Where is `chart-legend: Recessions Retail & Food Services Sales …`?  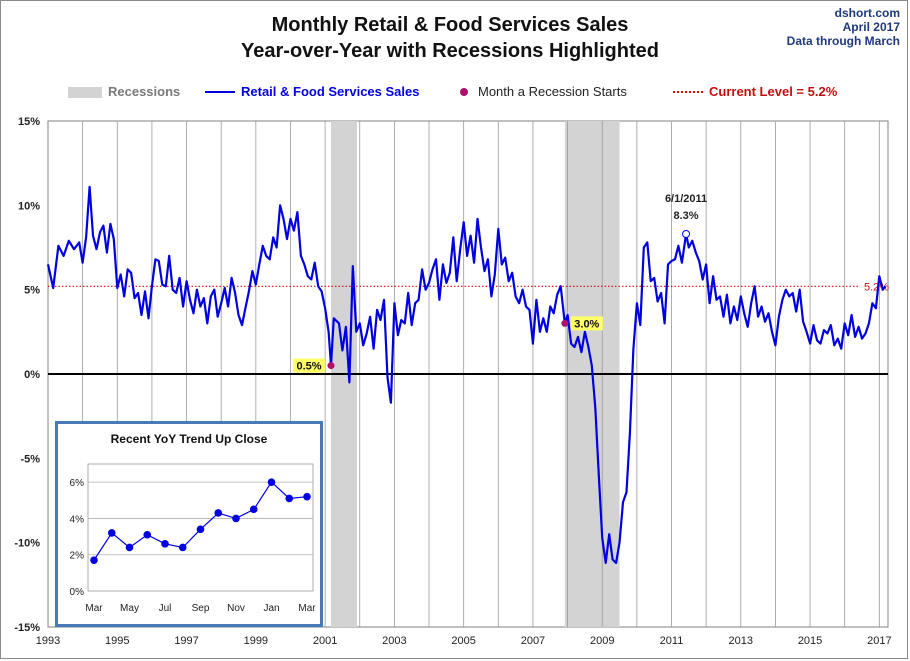
chart-legend: Recessions Retail & Food Services Sales … is located at coordinates (460, 92).